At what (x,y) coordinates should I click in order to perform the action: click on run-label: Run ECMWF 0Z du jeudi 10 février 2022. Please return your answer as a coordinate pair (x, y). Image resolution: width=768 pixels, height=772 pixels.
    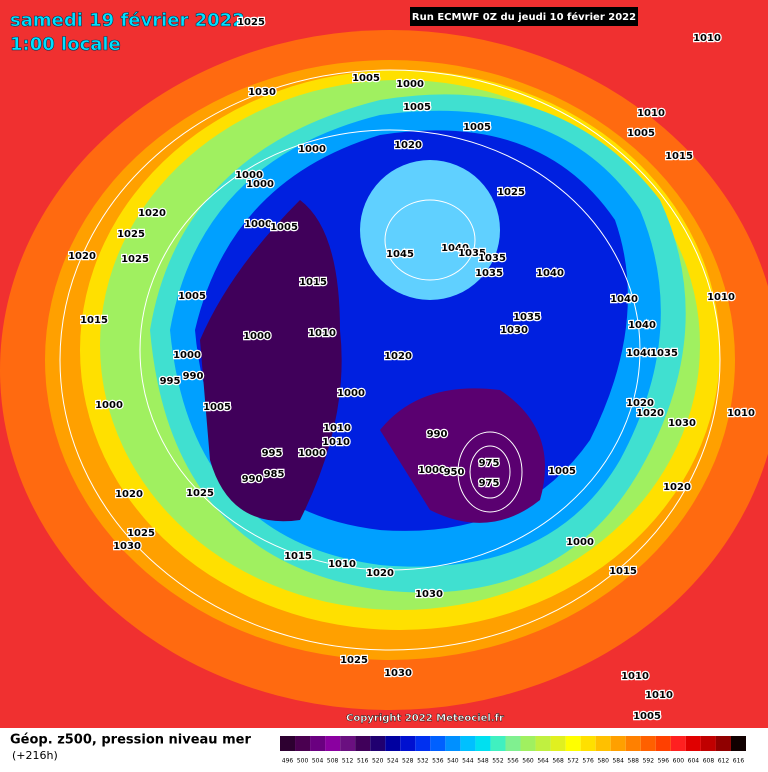
    Looking at the image, I should click on (524, 17).